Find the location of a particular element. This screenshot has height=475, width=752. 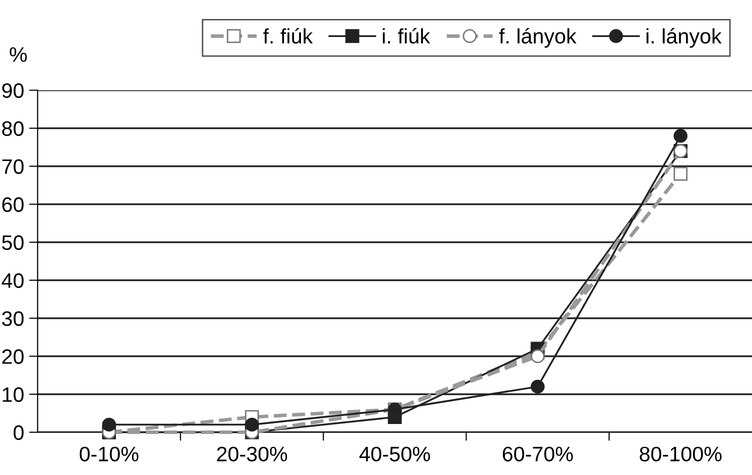

x-tick-label: 80-100% is located at coordinates (681, 454).